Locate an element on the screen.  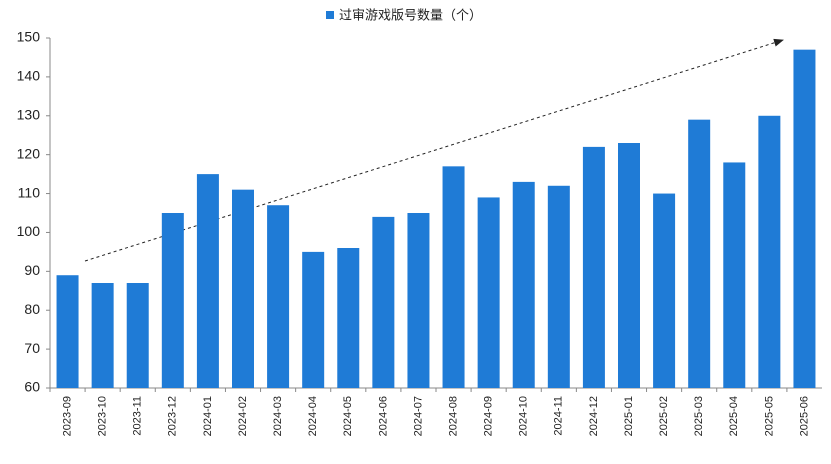
legend-swatch is located at coordinates (330, 15).